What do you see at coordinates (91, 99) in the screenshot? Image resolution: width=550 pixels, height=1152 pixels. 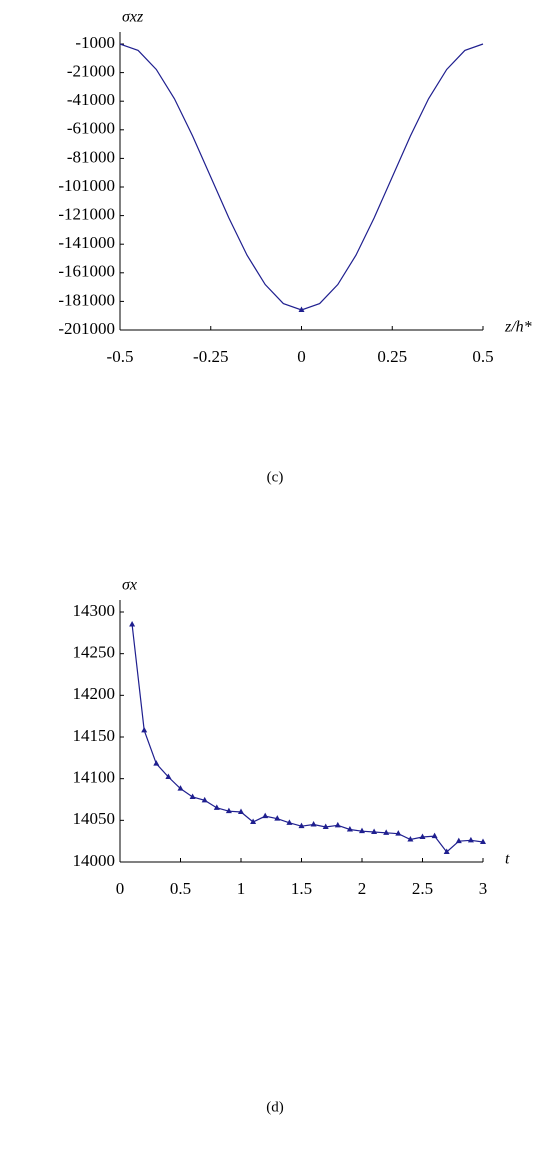 I see `y-tick-label: -41000` at bounding box center [91, 99].